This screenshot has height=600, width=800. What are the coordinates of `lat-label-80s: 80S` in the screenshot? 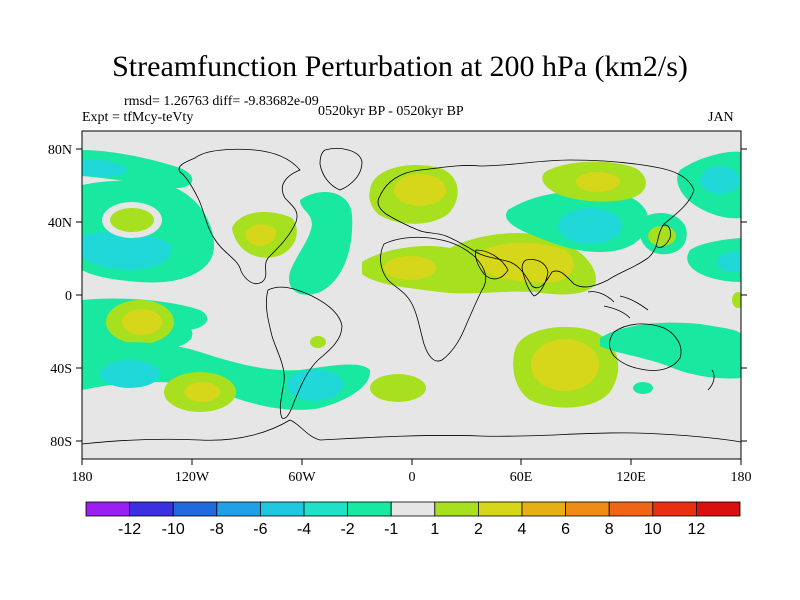 It's located at (61, 442).